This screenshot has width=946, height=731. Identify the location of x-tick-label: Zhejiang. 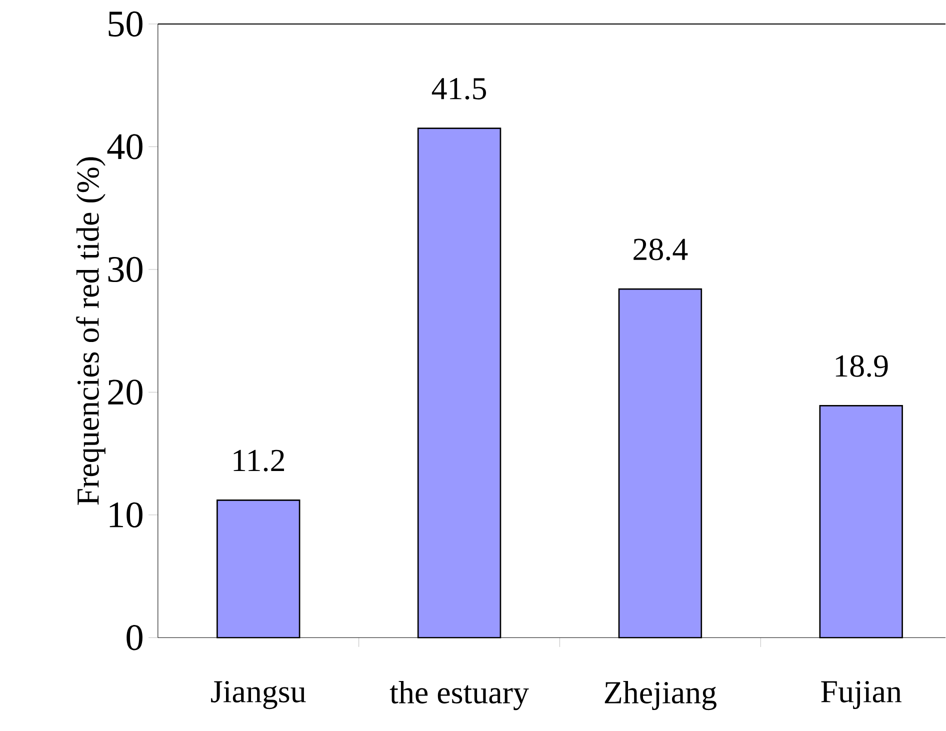
(660, 695).